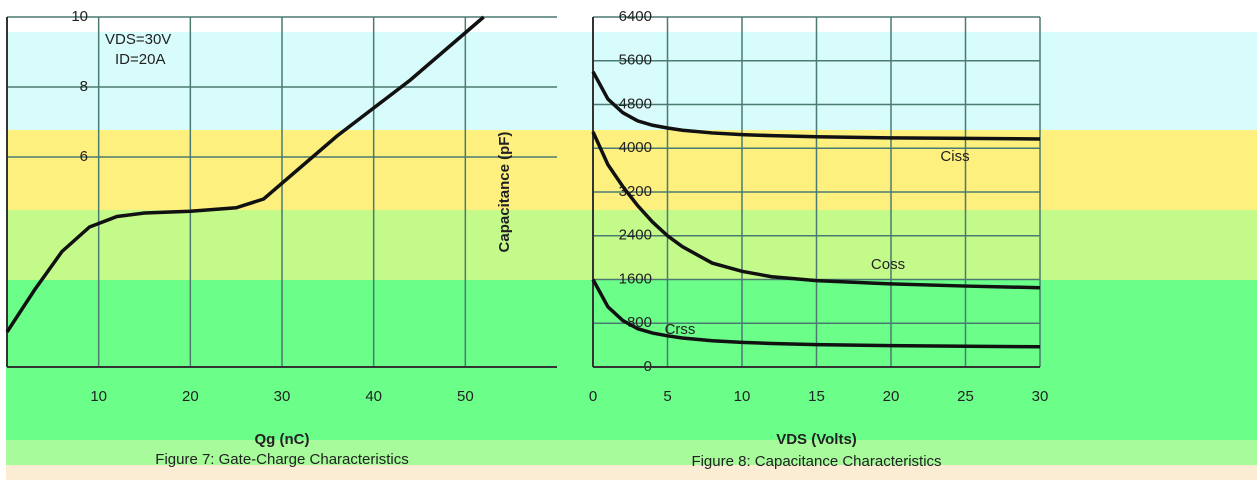 The width and height of the screenshot is (1257, 480). What do you see at coordinates (635, 103) in the screenshot?
I see `y-tick-label: 4800` at bounding box center [635, 103].